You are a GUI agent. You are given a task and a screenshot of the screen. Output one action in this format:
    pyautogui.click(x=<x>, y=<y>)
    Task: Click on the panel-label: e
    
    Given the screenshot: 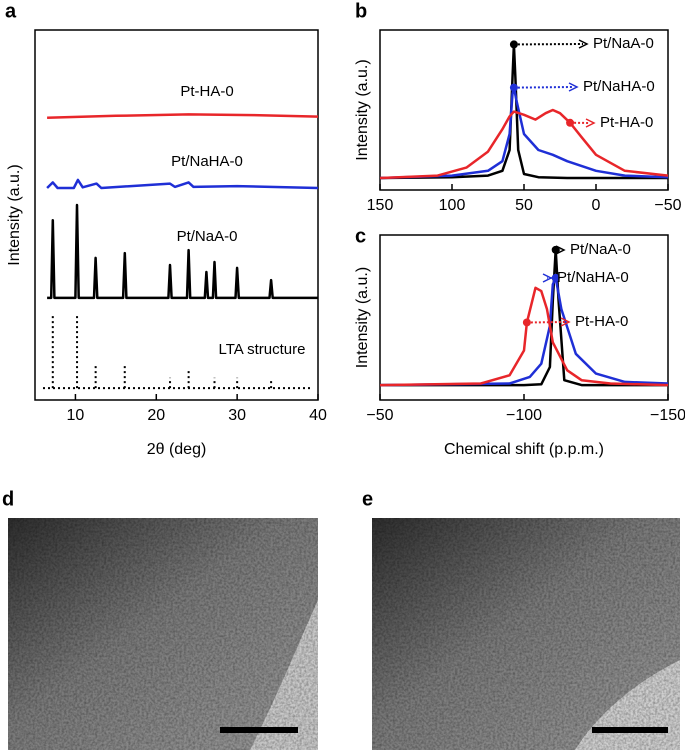 What is the action you would take?
    pyautogui.click(x=367, y=499)
    